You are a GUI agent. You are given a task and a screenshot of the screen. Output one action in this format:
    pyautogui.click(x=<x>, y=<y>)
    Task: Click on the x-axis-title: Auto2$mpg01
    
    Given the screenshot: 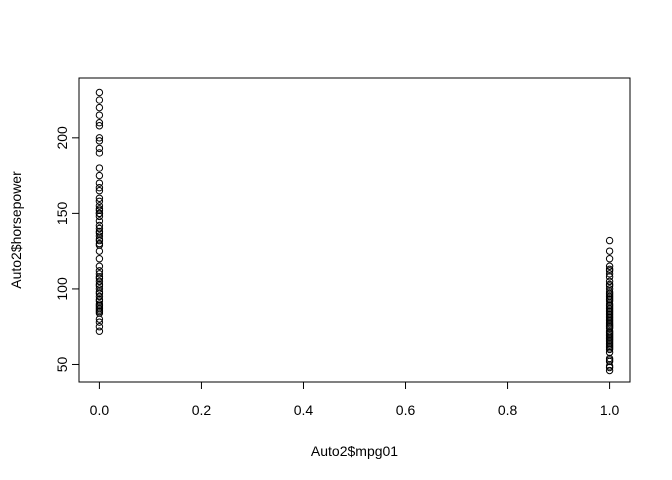 What is the action you would take?
    pyautogui.click(x=354, y=451)
    